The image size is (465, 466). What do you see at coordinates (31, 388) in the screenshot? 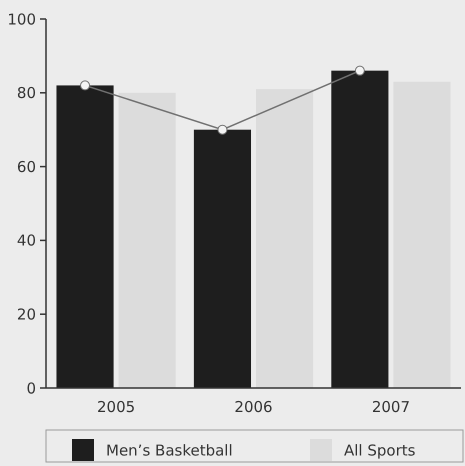
I see `y-tick-label: 0` at bounding box center [31, 388].